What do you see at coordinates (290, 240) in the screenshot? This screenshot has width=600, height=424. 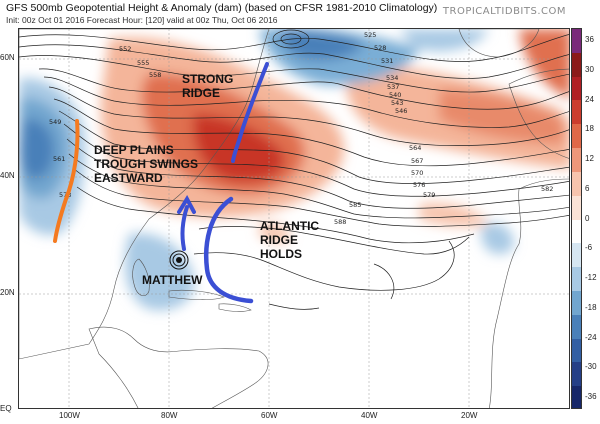 I see `atlantic-ridge-label: ATLANTIC RIDGE HOLDS` at bounding box center [290, 240].